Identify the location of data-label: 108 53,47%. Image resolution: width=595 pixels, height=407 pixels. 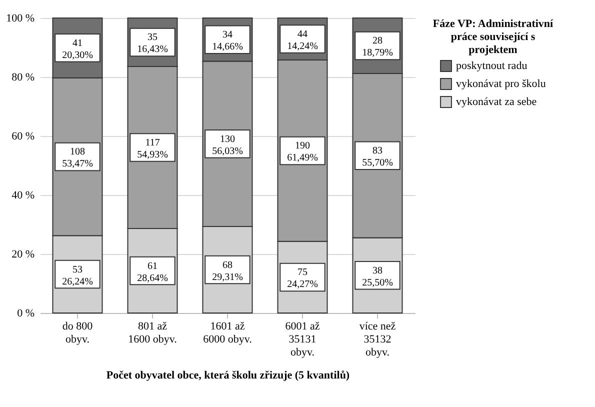
(77, 158).